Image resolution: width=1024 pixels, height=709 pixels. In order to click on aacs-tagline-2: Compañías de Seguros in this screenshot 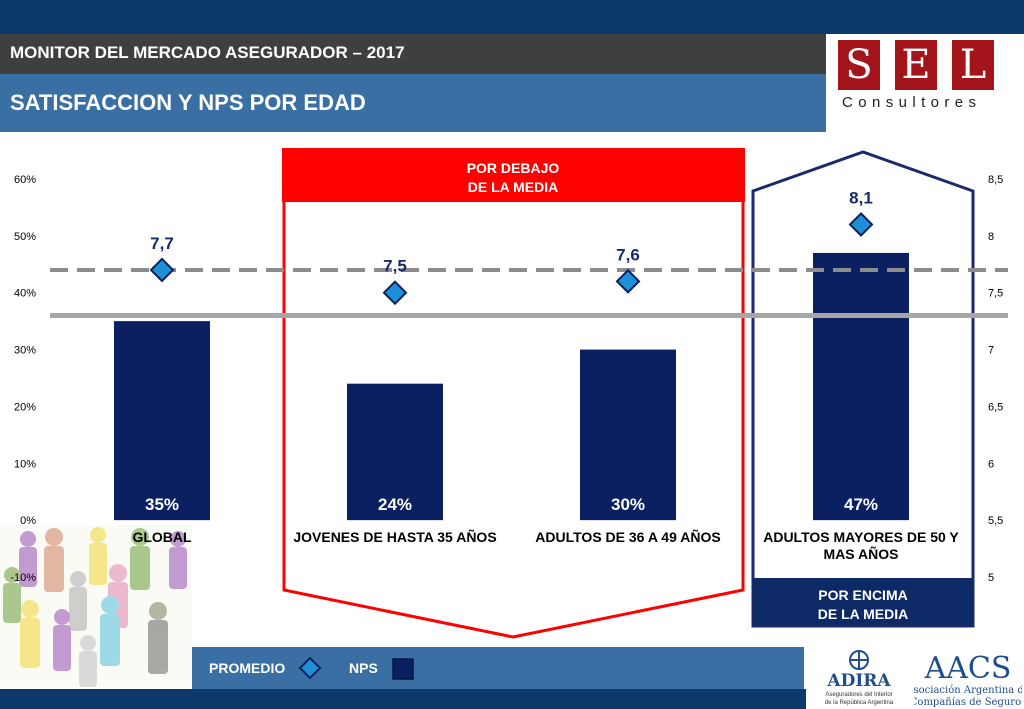, I will do `click(968, 702)`.